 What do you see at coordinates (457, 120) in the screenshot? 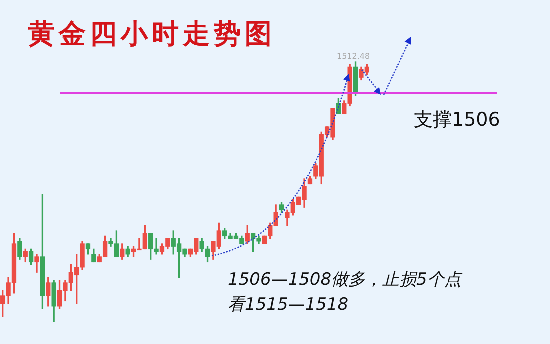
I see `ref-line-label: 支撑1506` at bounding box center [457, 120].